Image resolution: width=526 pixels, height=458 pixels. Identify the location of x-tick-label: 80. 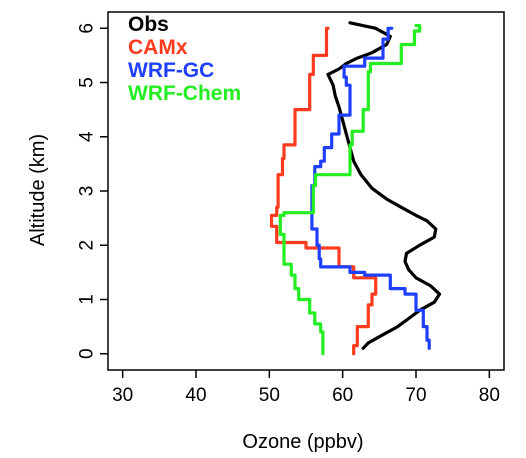
(489, 395).